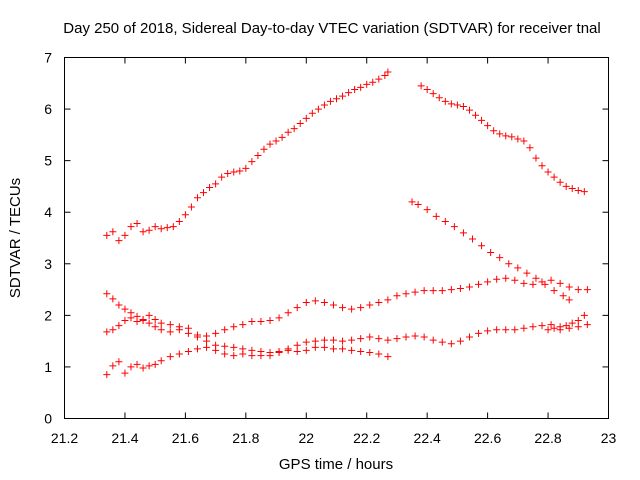 This screenshot has height=480, width=640. Describe the element at coordinates (48, 238) in the screenshot. I see `y-tick-labels: 0 1 2 3 4 5 6 7` at that location.